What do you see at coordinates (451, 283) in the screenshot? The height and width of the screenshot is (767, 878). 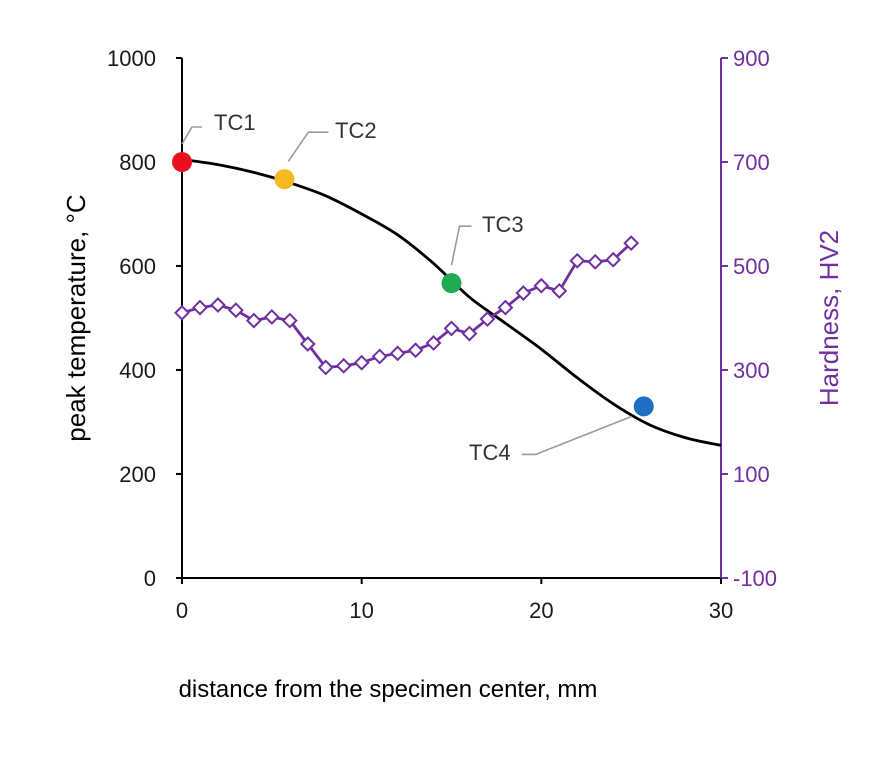 I see `tc3-marker` at bounding box center [451, 283].